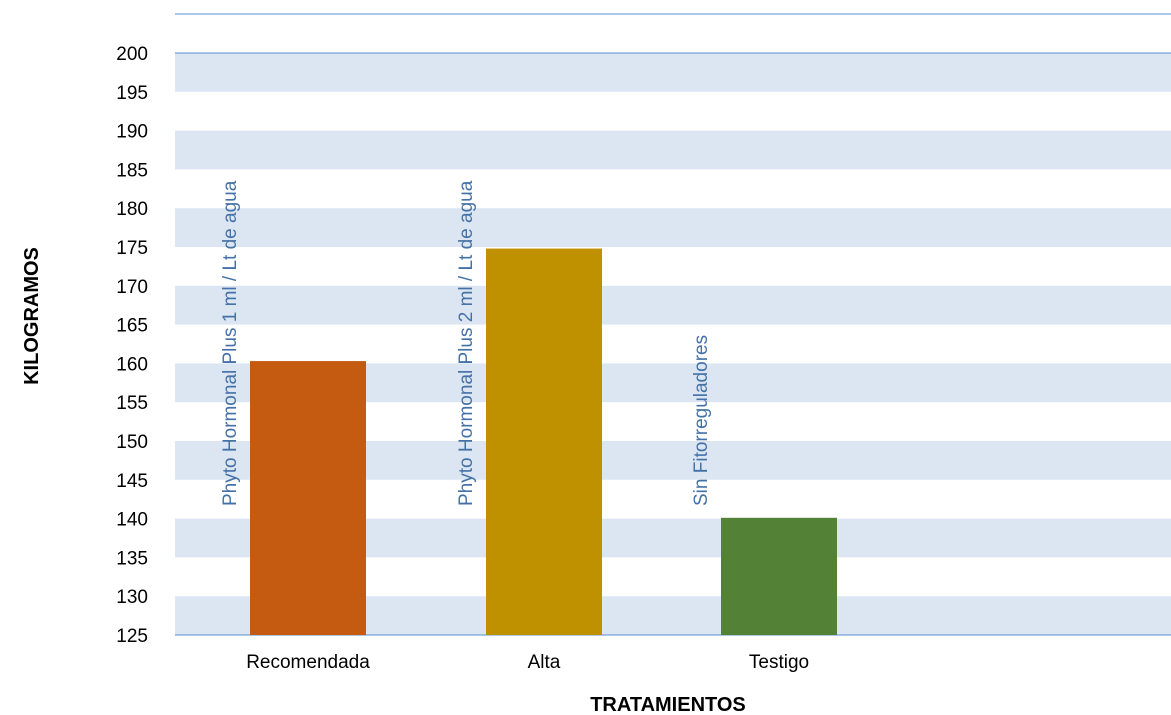 Image resolution: width=1171 pixels, height=715 pixels. Describe the element at coordinates (132, 442) in the screenshot. I see `y-tick-label: 150` at that location.